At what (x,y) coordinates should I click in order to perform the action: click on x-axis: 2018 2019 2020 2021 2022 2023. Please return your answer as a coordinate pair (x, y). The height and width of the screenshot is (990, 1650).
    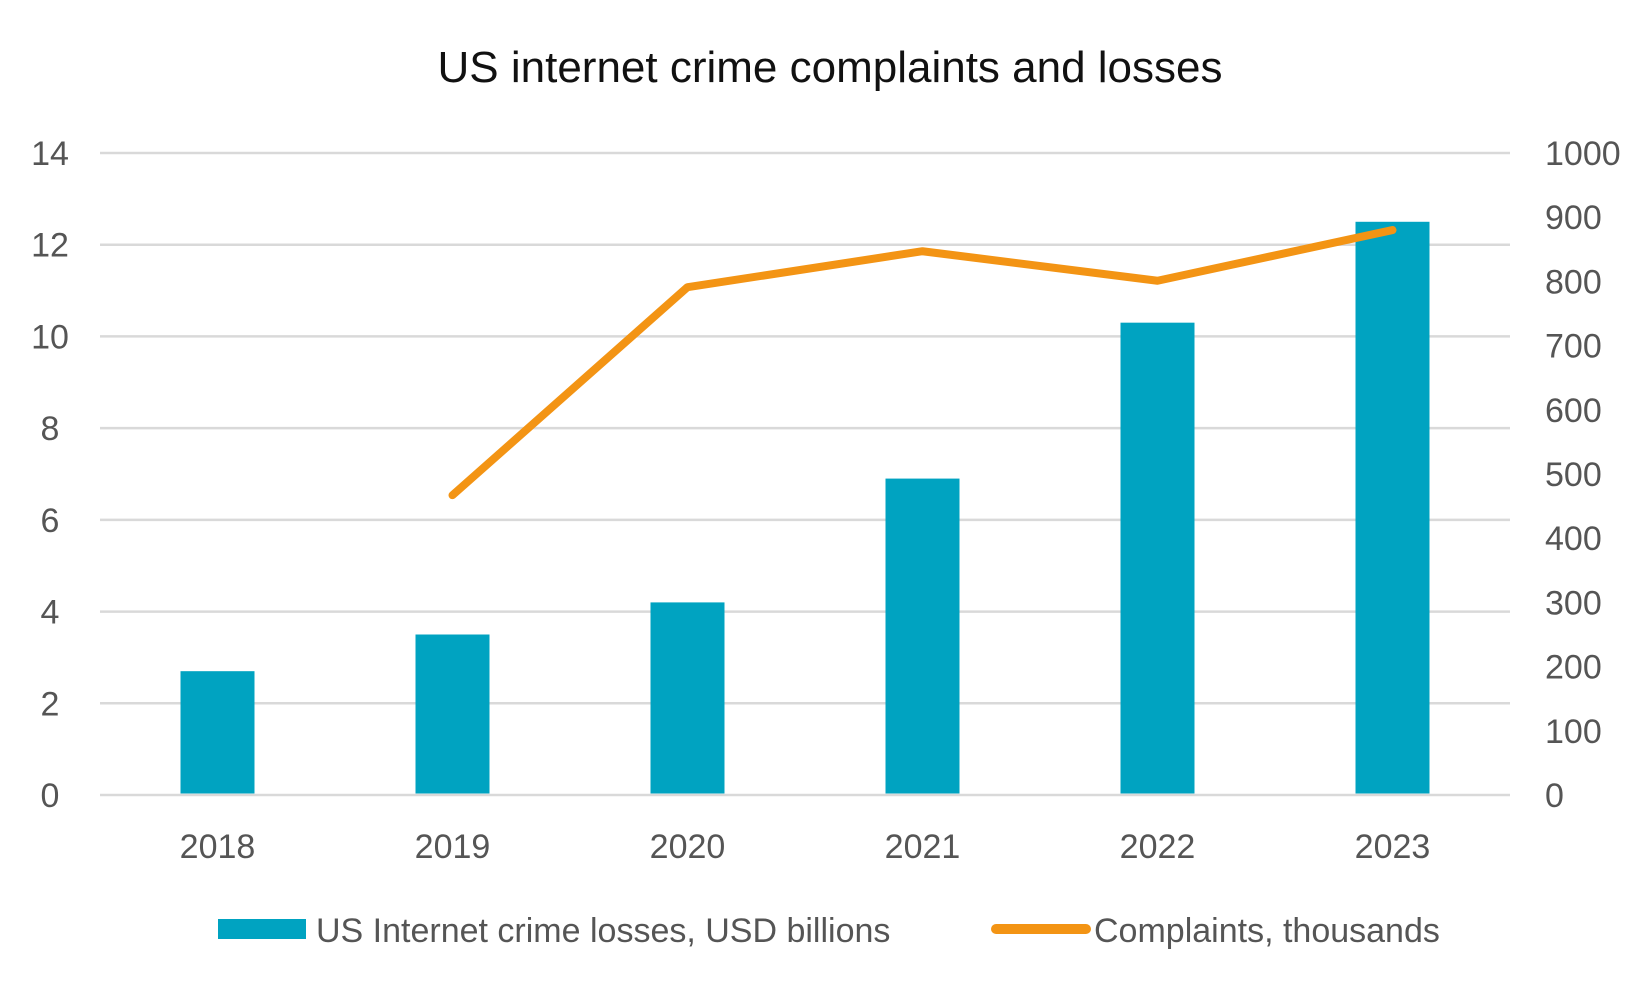
    Looking at the image, I should click on (805, 847).